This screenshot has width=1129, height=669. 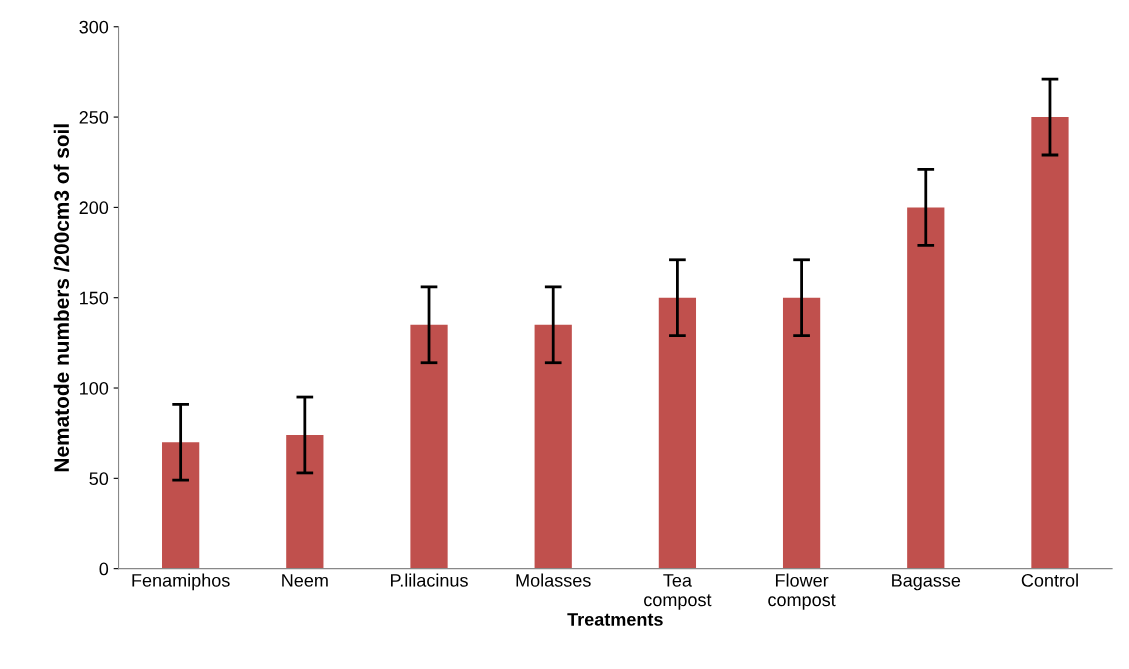 What do you see at coordinates (1049, 580) in the screenshot?
I see `x-tick-label: Control` at bounding box center [1049, 580].